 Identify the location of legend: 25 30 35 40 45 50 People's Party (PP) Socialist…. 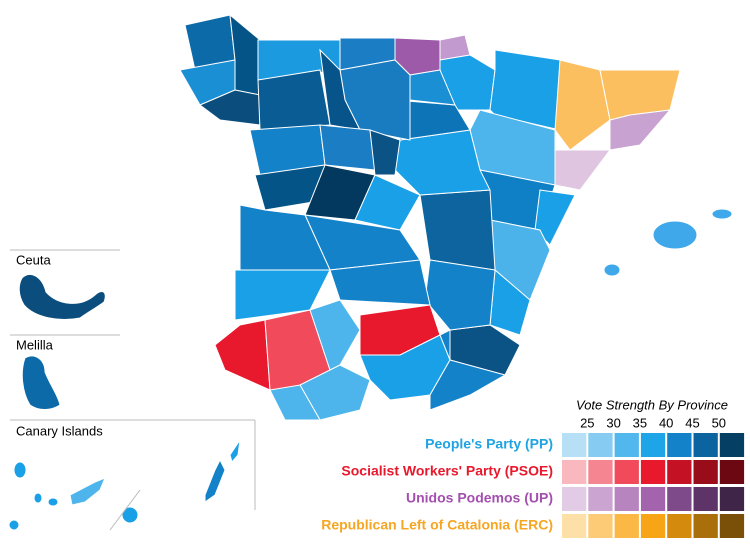
(533, 476).